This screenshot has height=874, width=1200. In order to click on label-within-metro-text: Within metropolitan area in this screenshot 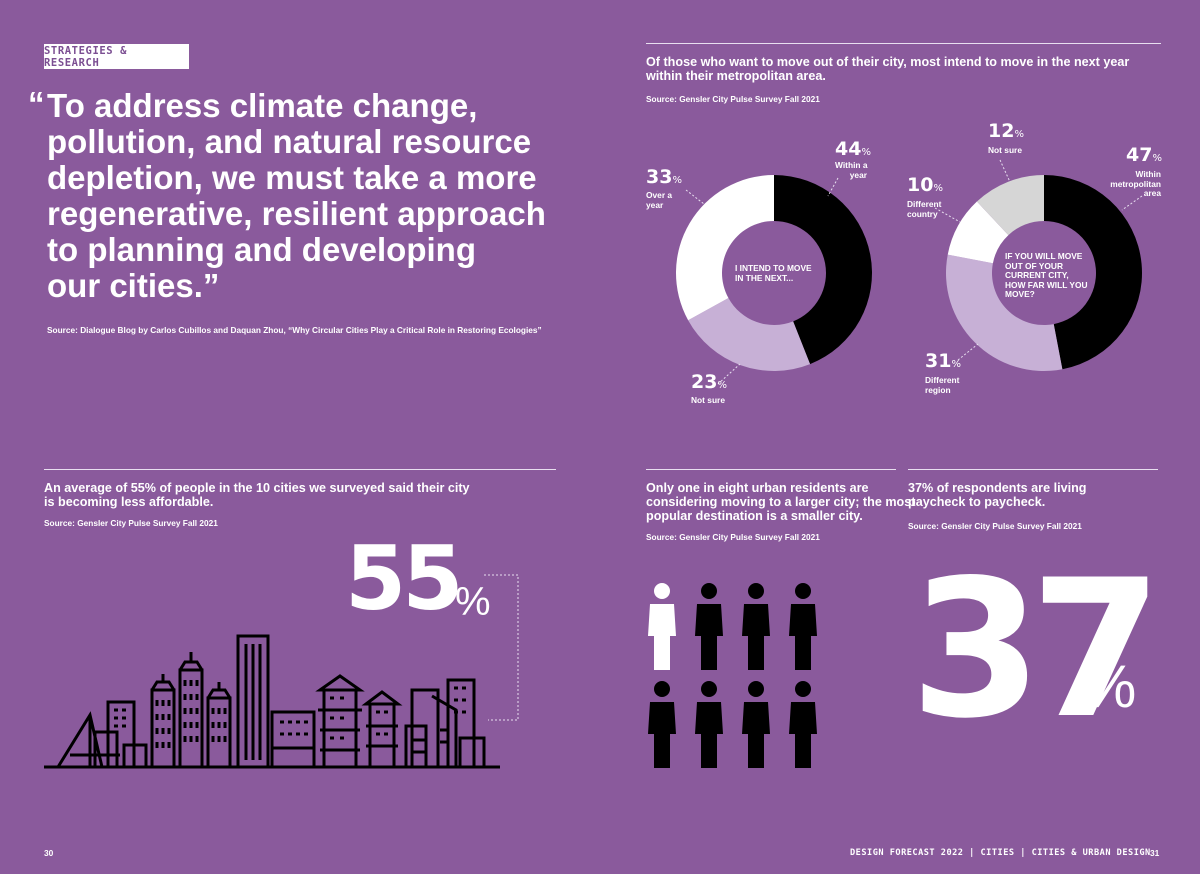, I will do `click(1135, 183)`.